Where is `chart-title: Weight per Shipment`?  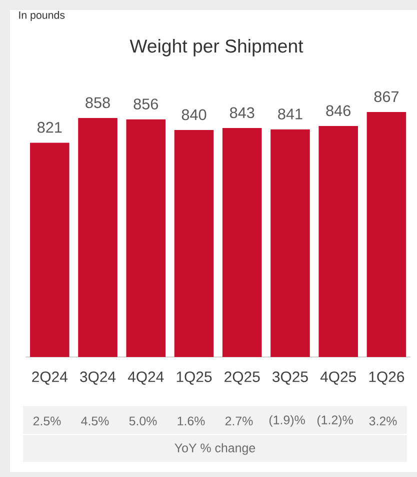
chart-title: Weight per Shipment is located at coordinates (217, 47).